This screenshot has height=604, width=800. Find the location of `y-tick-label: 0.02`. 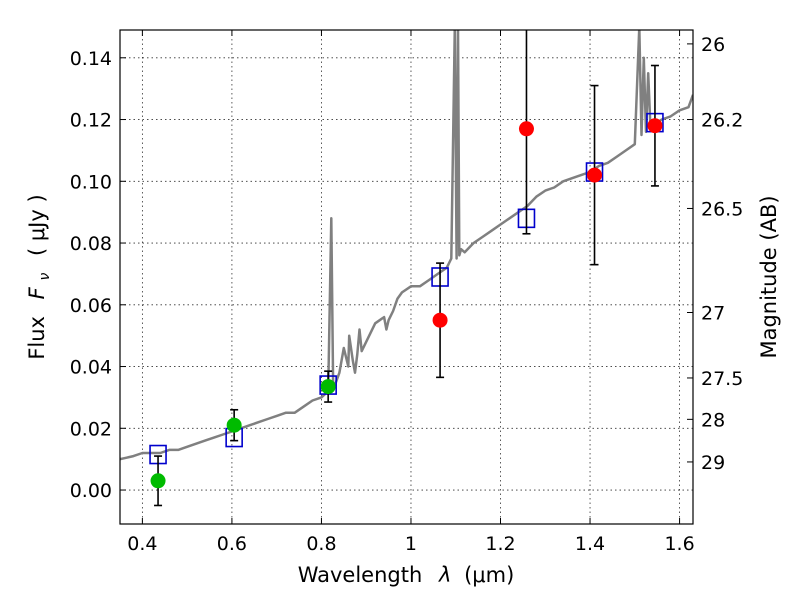

y-tick-label: 0.02 is located at coordinates (91, 429).